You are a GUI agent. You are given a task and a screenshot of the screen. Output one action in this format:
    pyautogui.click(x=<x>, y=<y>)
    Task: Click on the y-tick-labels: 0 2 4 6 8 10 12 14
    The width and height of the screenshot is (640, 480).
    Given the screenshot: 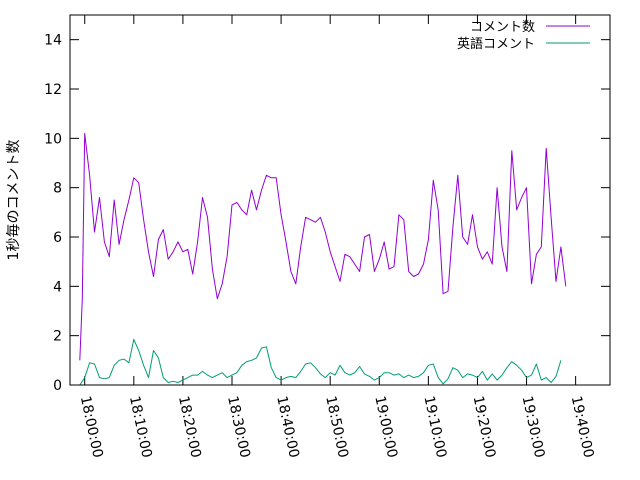 What is the action you would take?
    pyautogui.click(x=53, y=213)
    